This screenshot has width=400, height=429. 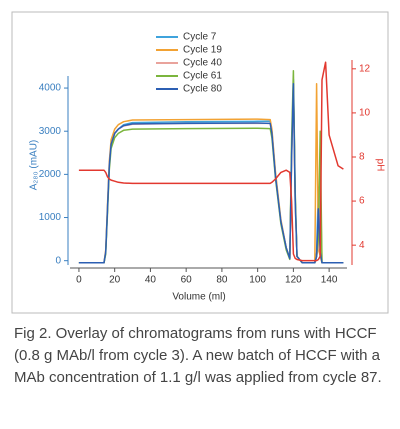 What do you see at coordinates (379, 165) in the screenshot?
I see `y2-axis-label: pH` at bounding box center [379, 165].